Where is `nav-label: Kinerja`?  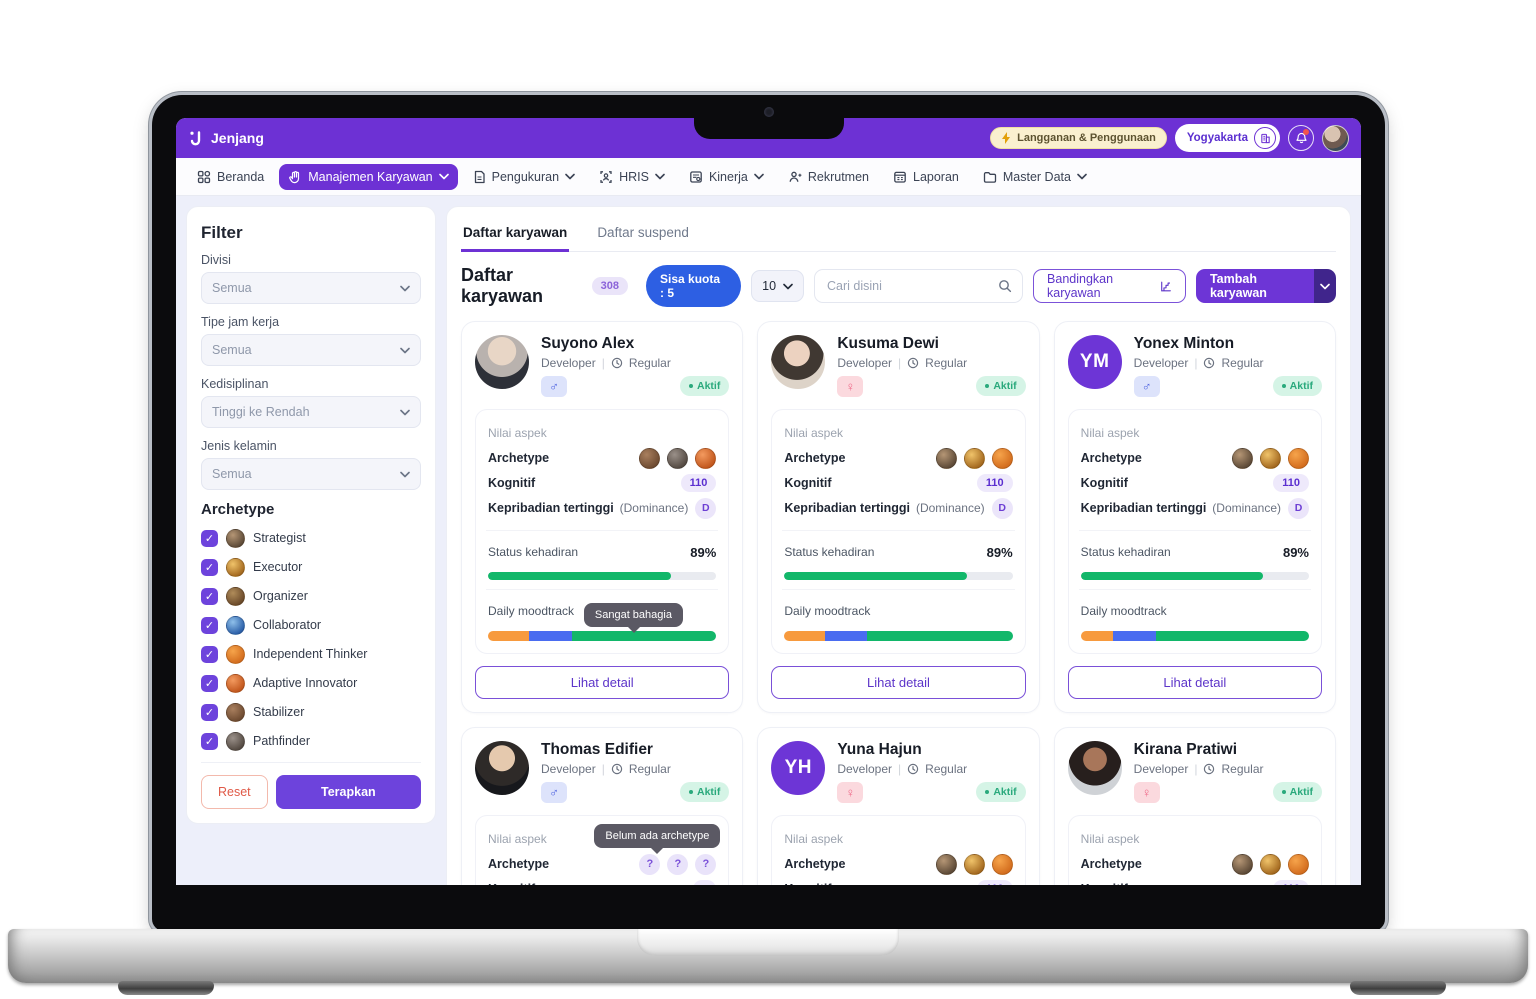
nav-label: Kinerja is located at coordinates (728, 176).